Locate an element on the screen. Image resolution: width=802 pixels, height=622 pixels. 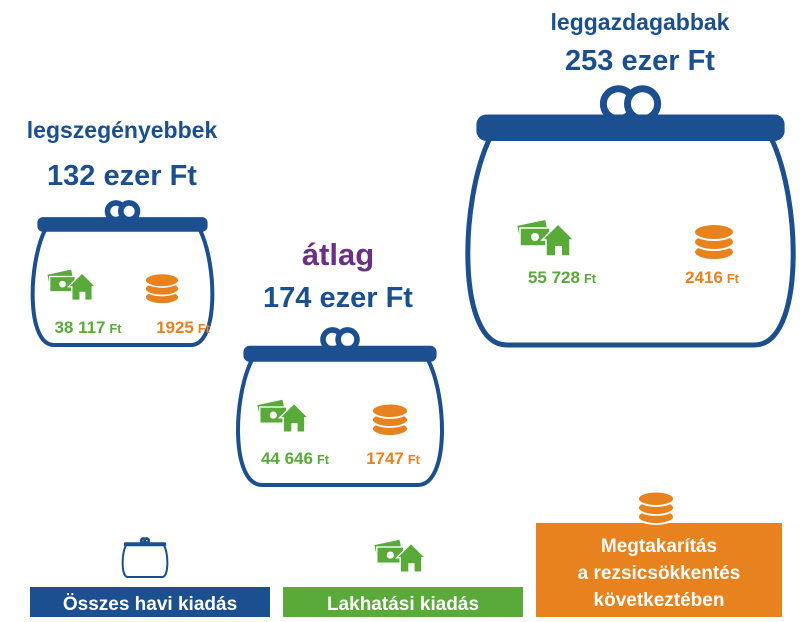
housing-amount: 44 646 Ft is located at coordinates (295, 458).